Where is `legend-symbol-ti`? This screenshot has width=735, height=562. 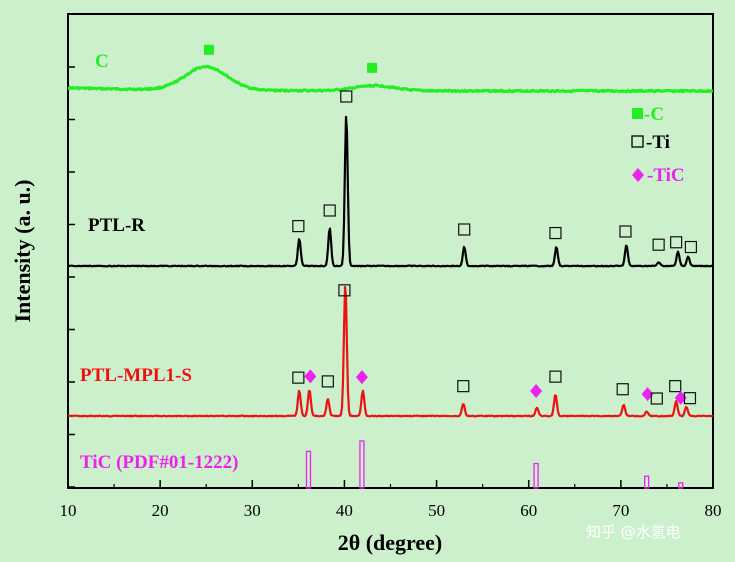 legend-symbol-ti is located at coordinates (637, 141).